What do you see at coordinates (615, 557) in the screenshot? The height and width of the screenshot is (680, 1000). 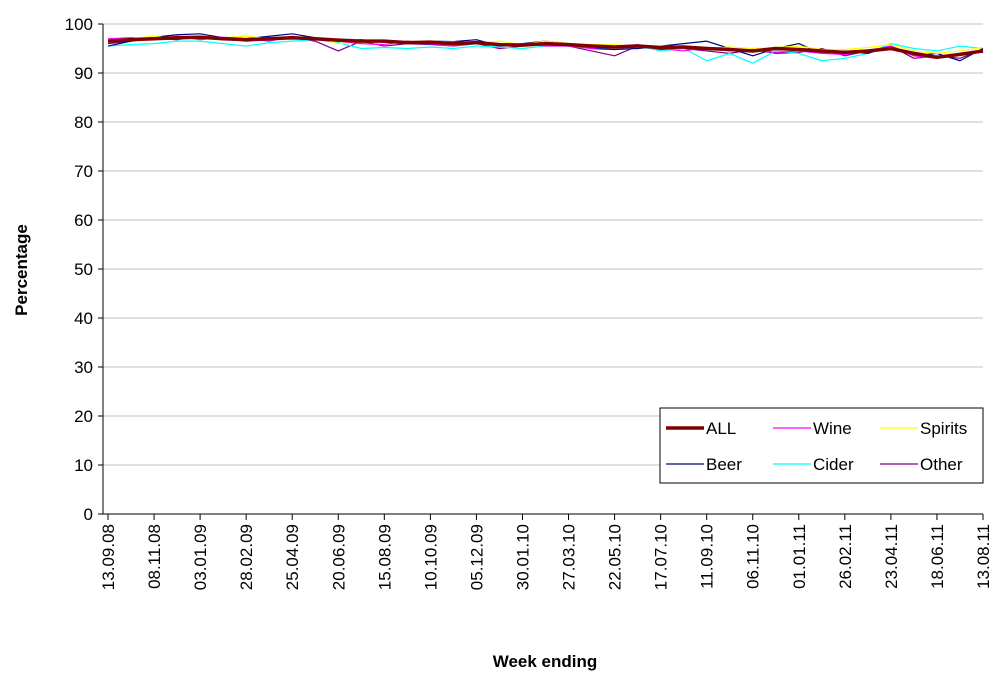 I see `x-tick-label: 22.05.10` at bounding box center [615, 557].